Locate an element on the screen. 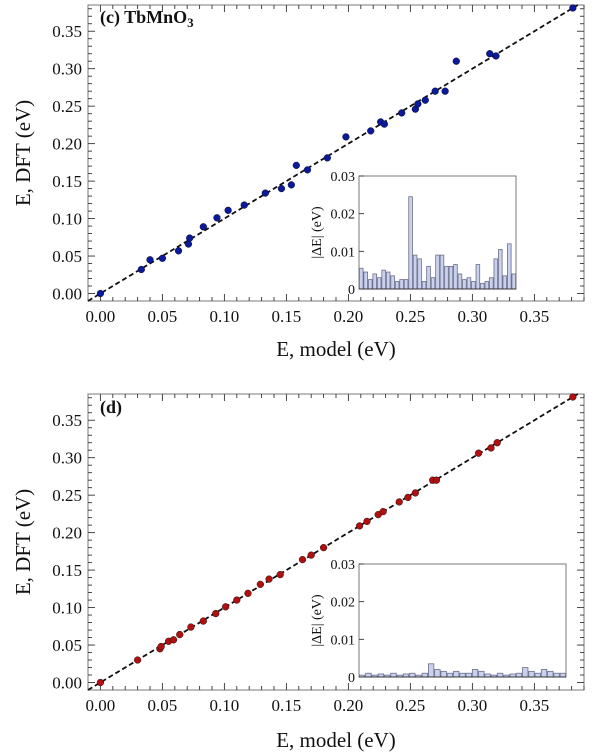  x-axis-label: E, model (eV) is located at coordinates (336, 349).